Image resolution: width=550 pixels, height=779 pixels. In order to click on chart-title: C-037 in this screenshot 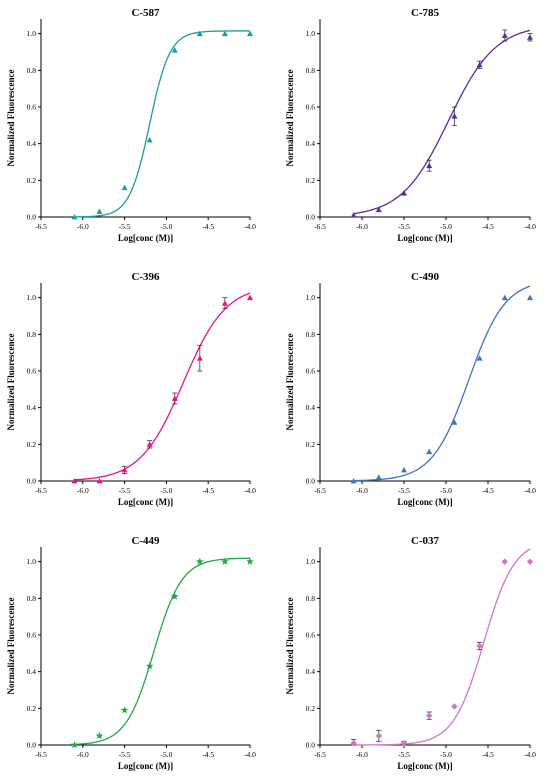, I will do `click(425, 541)`.